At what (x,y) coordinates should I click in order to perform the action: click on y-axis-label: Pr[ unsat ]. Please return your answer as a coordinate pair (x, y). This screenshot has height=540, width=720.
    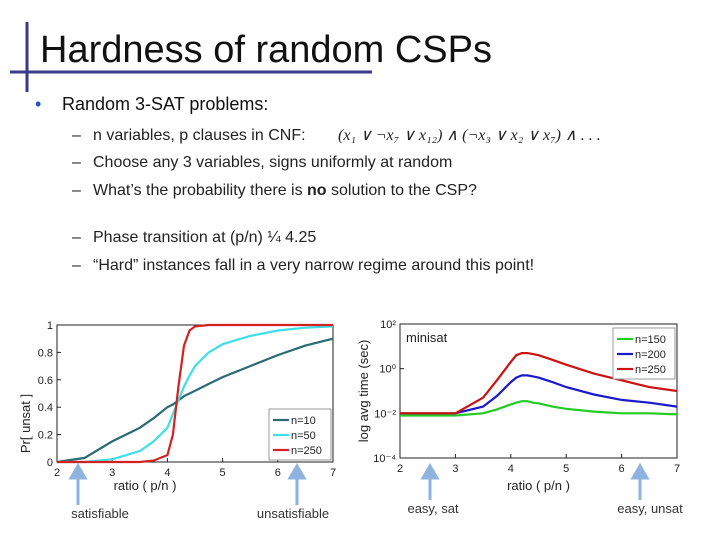
    Looking at the image, I should click on (25, 423).